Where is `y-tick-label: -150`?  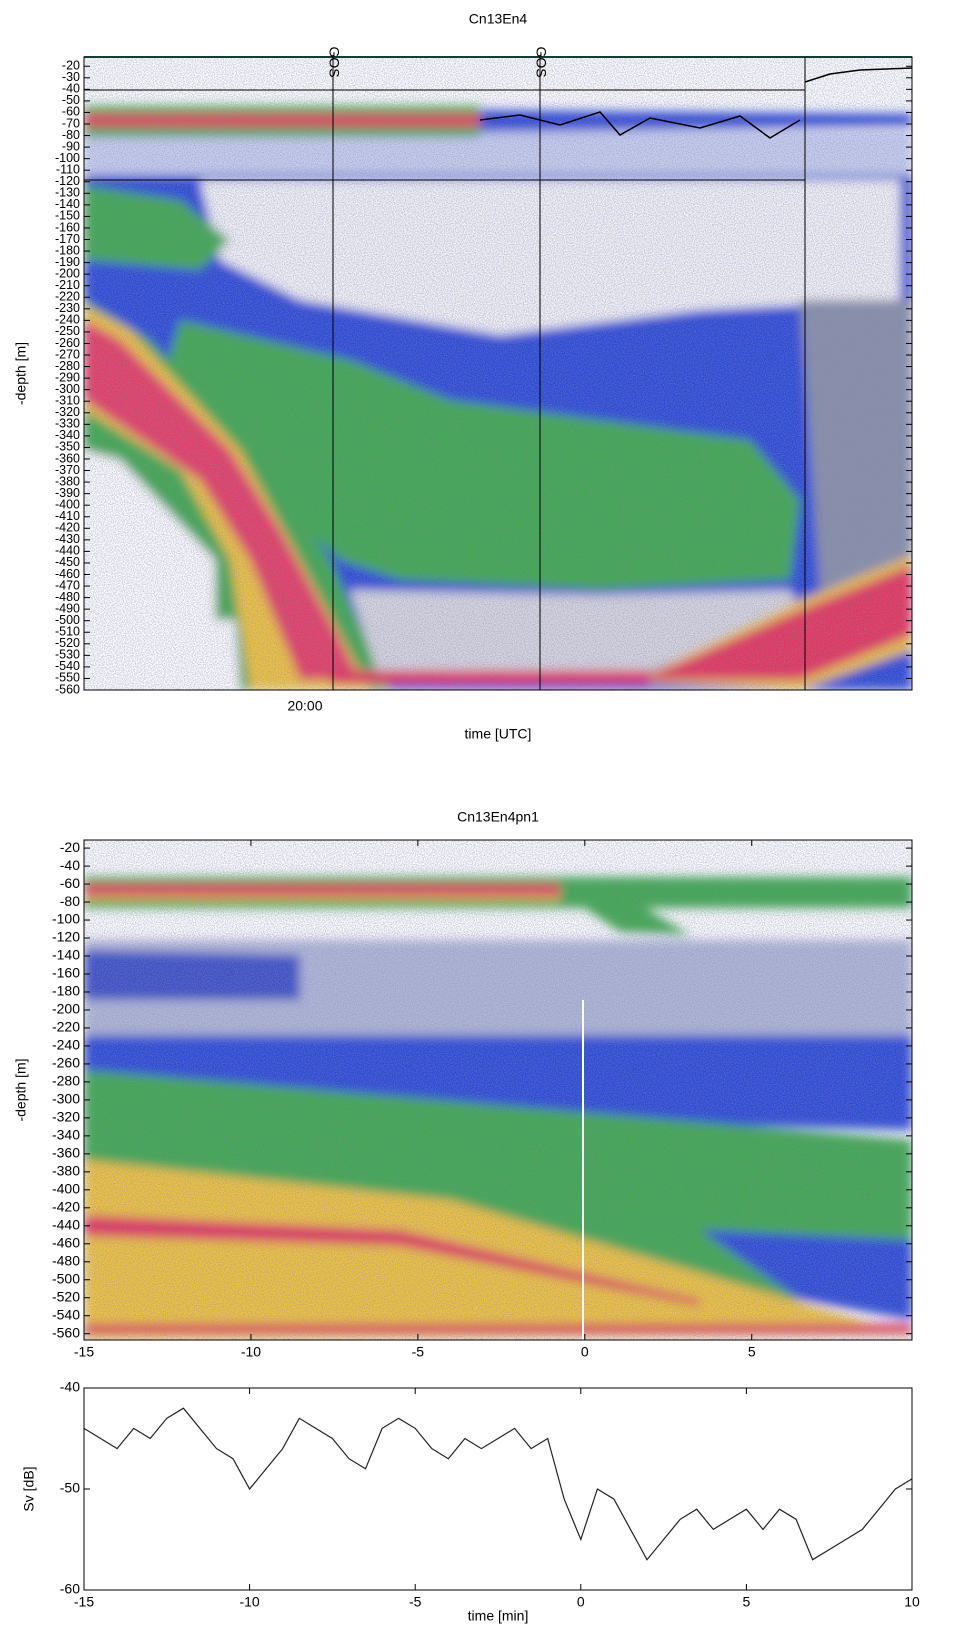
y-tick-label: -150 is located at coordinates (67, 216).